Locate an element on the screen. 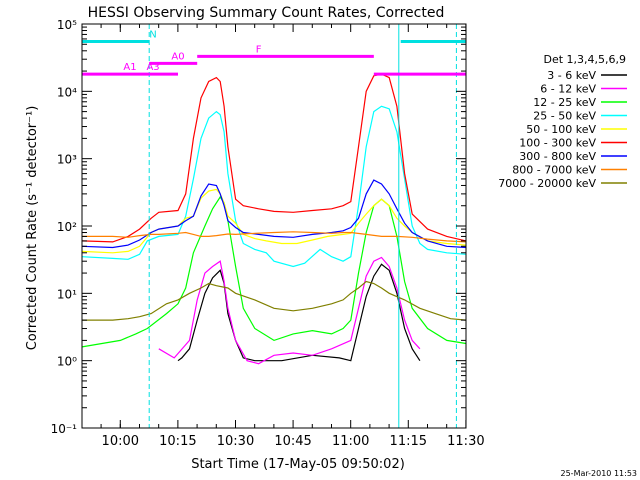 This screenshot has width=640, height=480. legend-label-6: 300 - 800 keV is located at coordinates (557, 156).